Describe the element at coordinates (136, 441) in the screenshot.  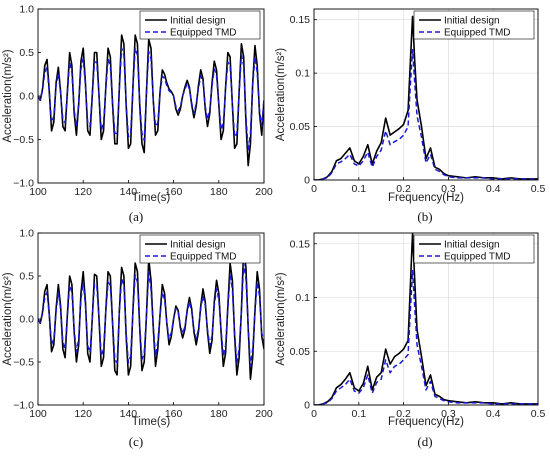
I see `panel-label: (c)` at that location.